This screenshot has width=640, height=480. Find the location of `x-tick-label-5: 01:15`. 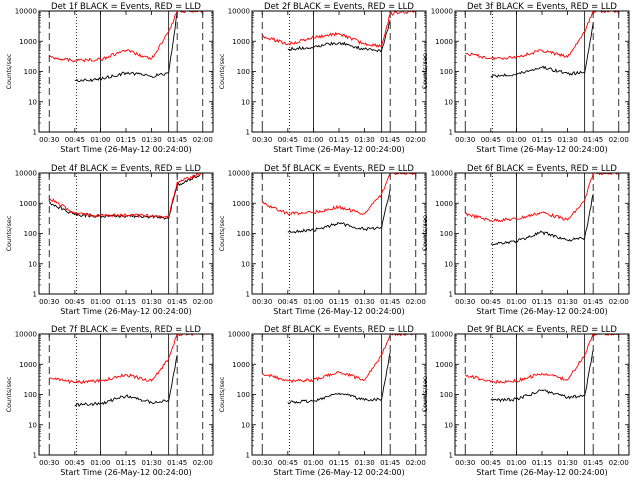

x-tick-label-5: 01:15 is located at coordinates (339, 302).